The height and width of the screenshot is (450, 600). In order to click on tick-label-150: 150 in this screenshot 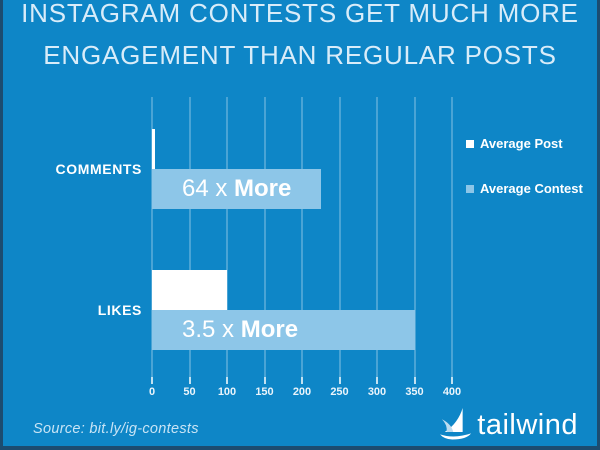, I will do `click(264, 392)`.